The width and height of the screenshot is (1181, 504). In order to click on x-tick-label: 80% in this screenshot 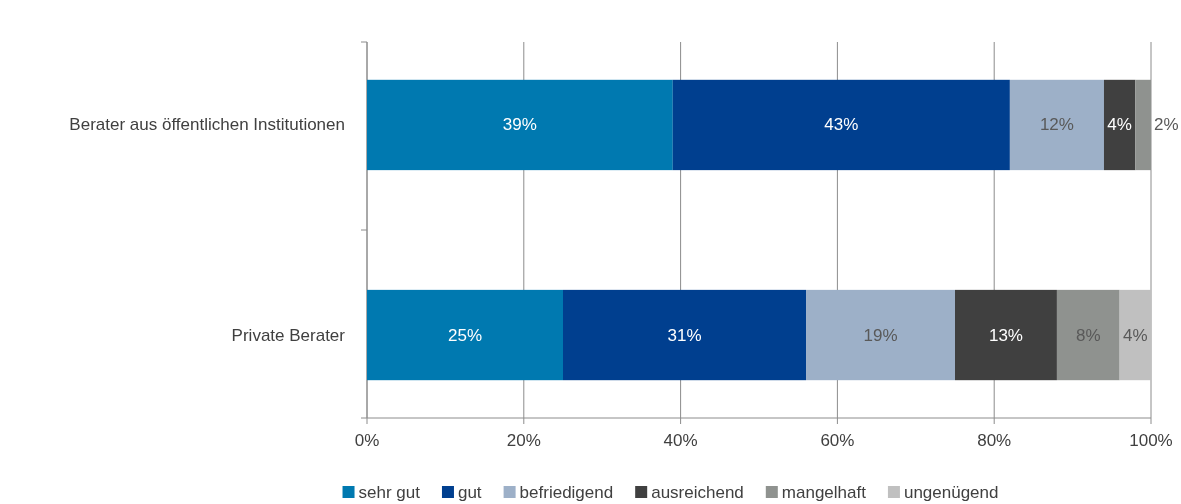, I will do `click(994, 440)`.